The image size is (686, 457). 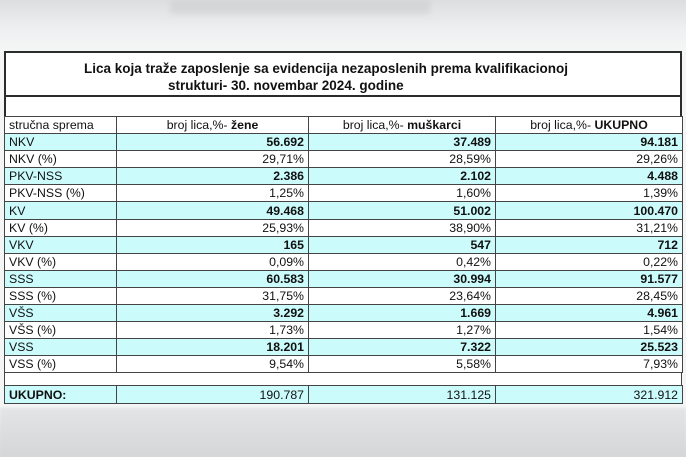 I want to click on header-strucna-sprema: stručna sprema, so click(x=60, y=125).